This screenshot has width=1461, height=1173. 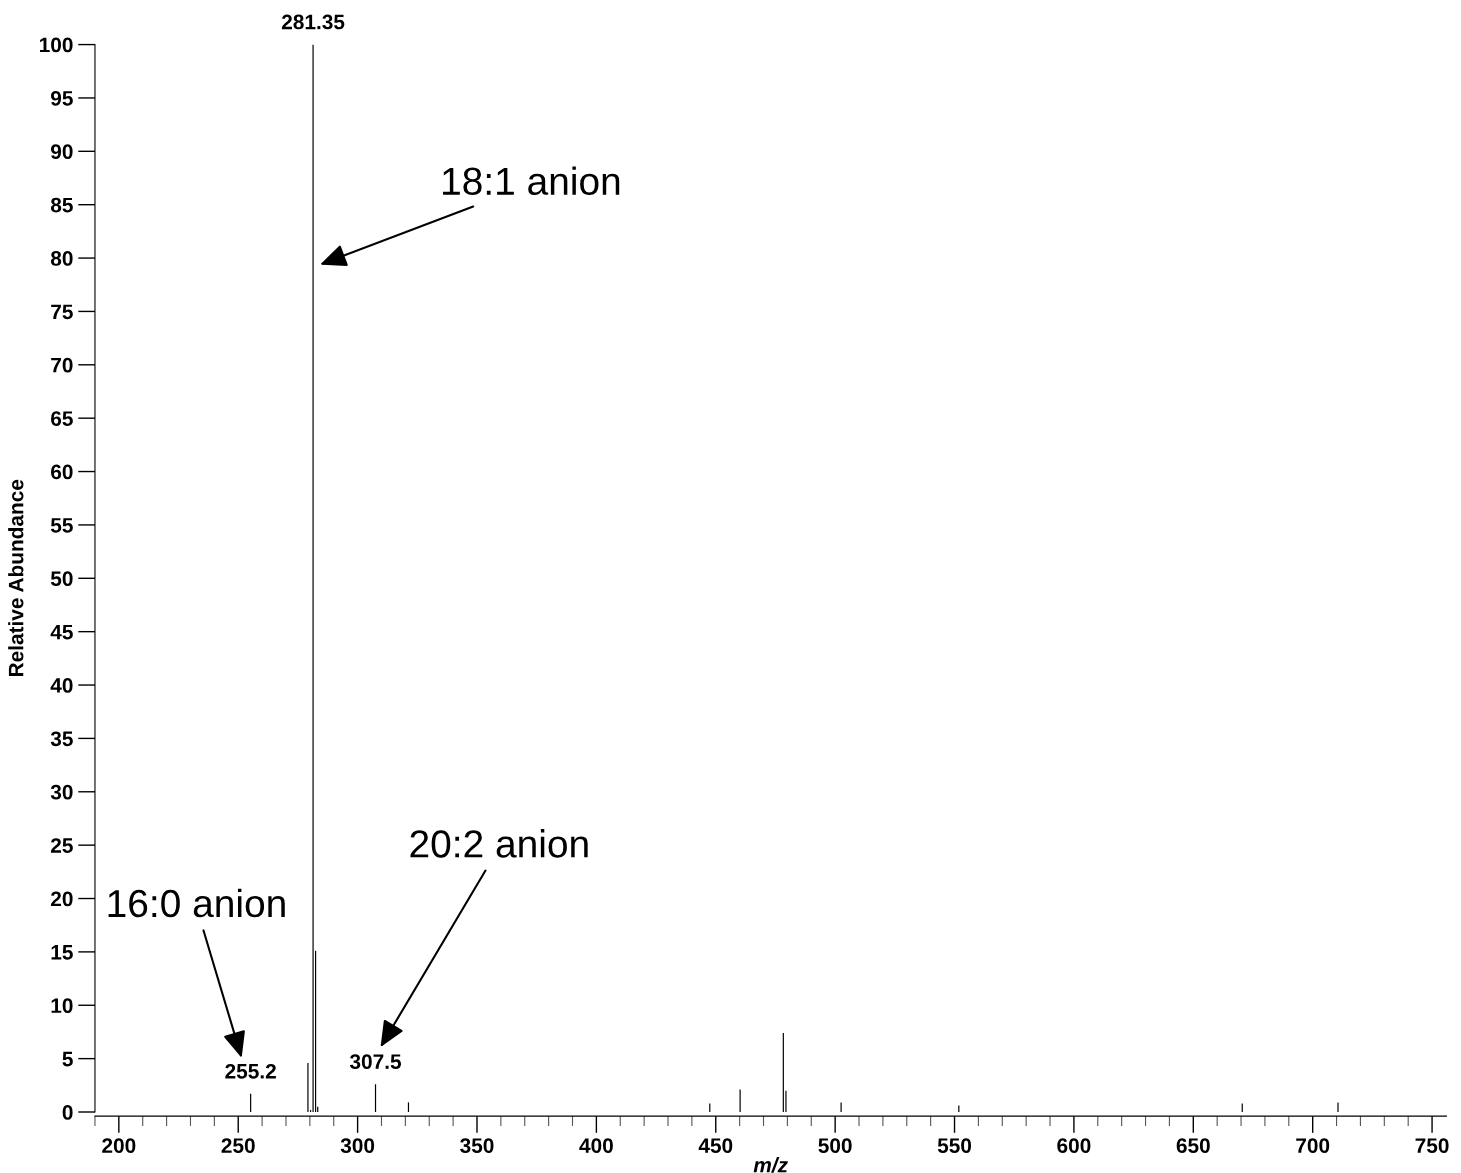 I want to click on y-tick-label: 55, so click(x=61, y=525).